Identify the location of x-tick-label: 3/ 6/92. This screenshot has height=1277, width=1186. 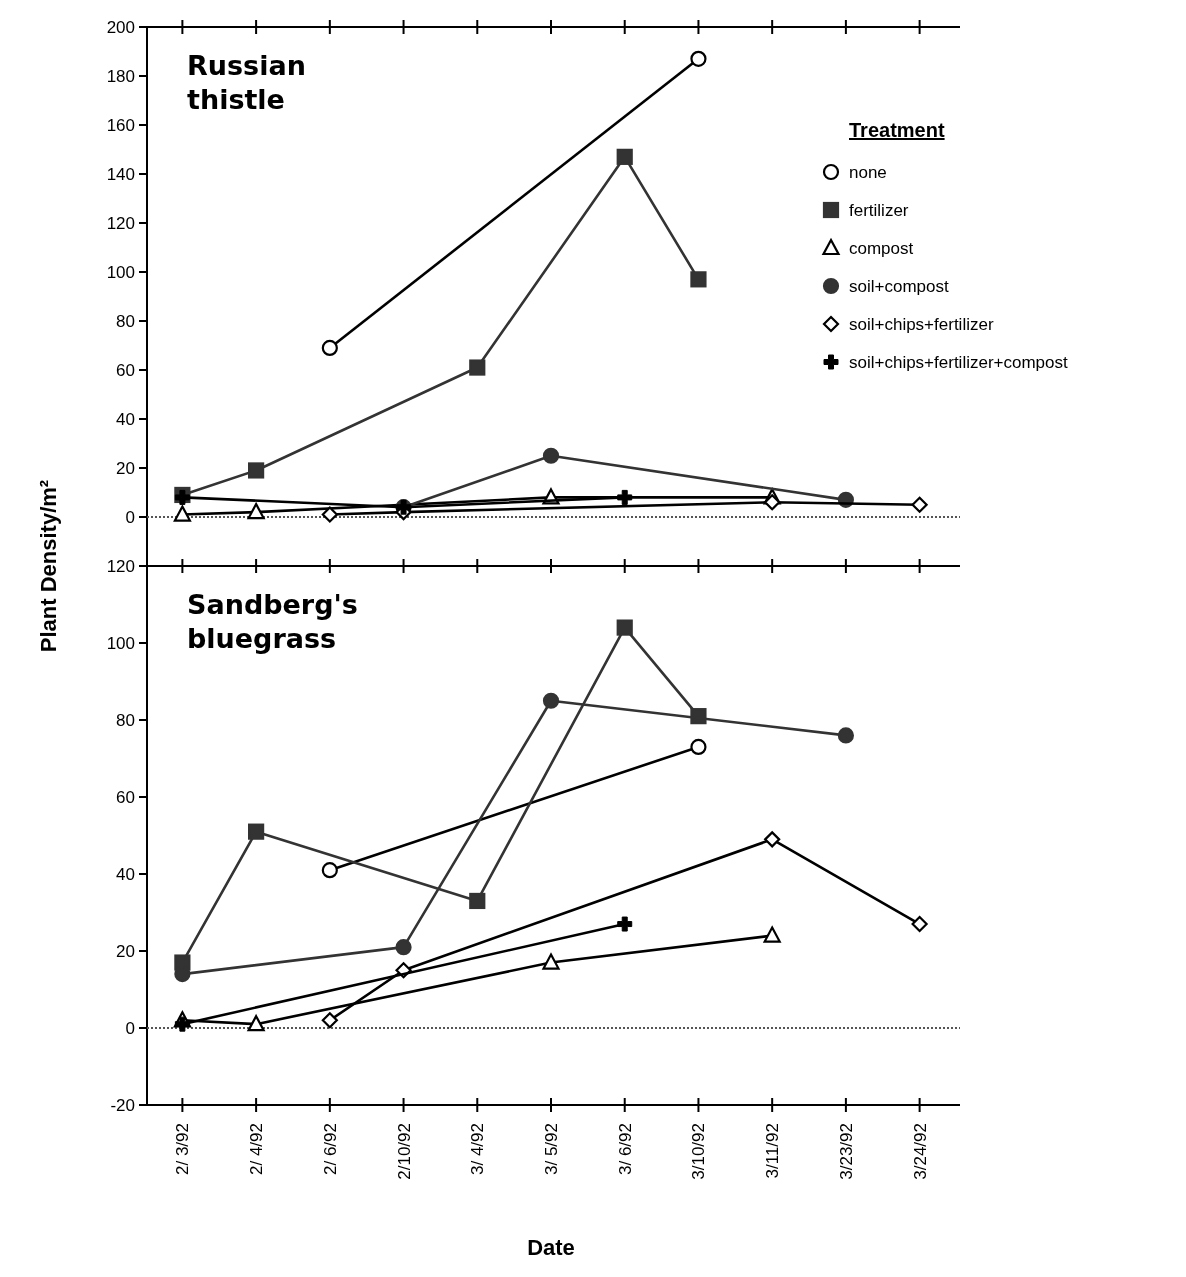
(625, 1149).